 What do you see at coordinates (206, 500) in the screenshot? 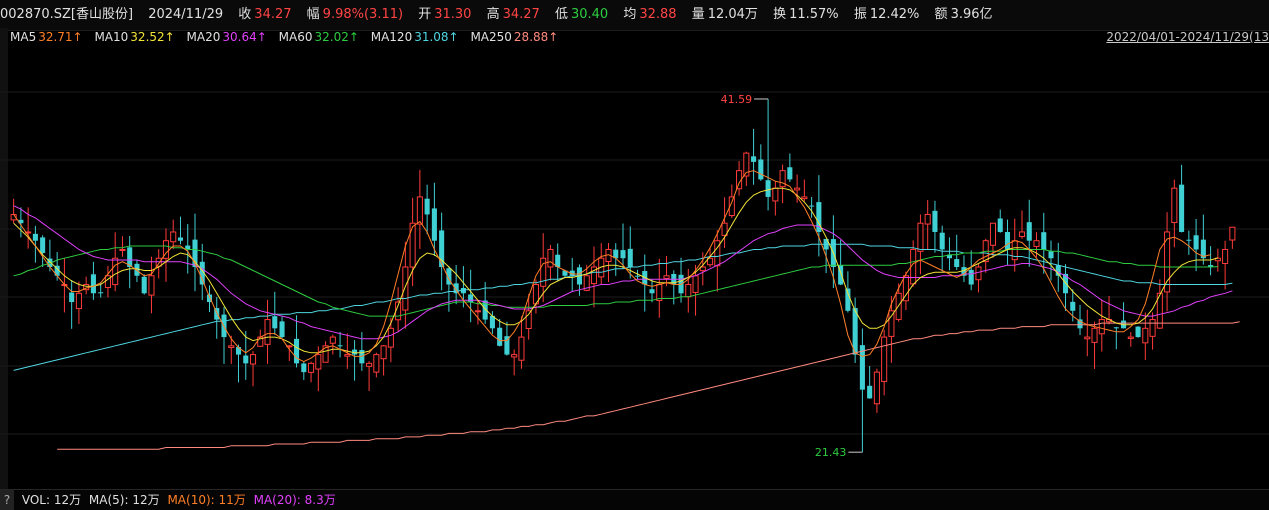
I see `vol-ma10-value: MA(10): 11万` at bounding box center [206, 500].